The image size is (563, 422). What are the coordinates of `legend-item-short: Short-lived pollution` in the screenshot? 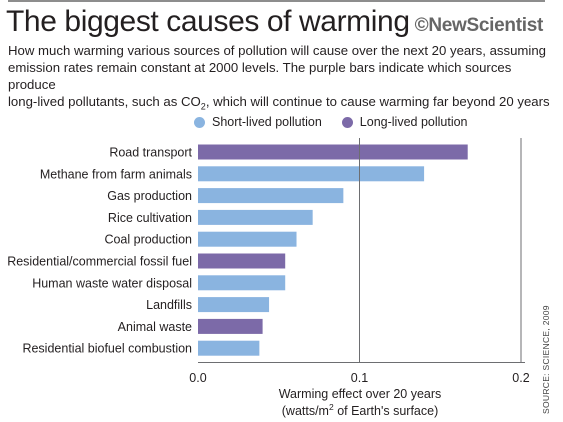 It's located at (258, 122).